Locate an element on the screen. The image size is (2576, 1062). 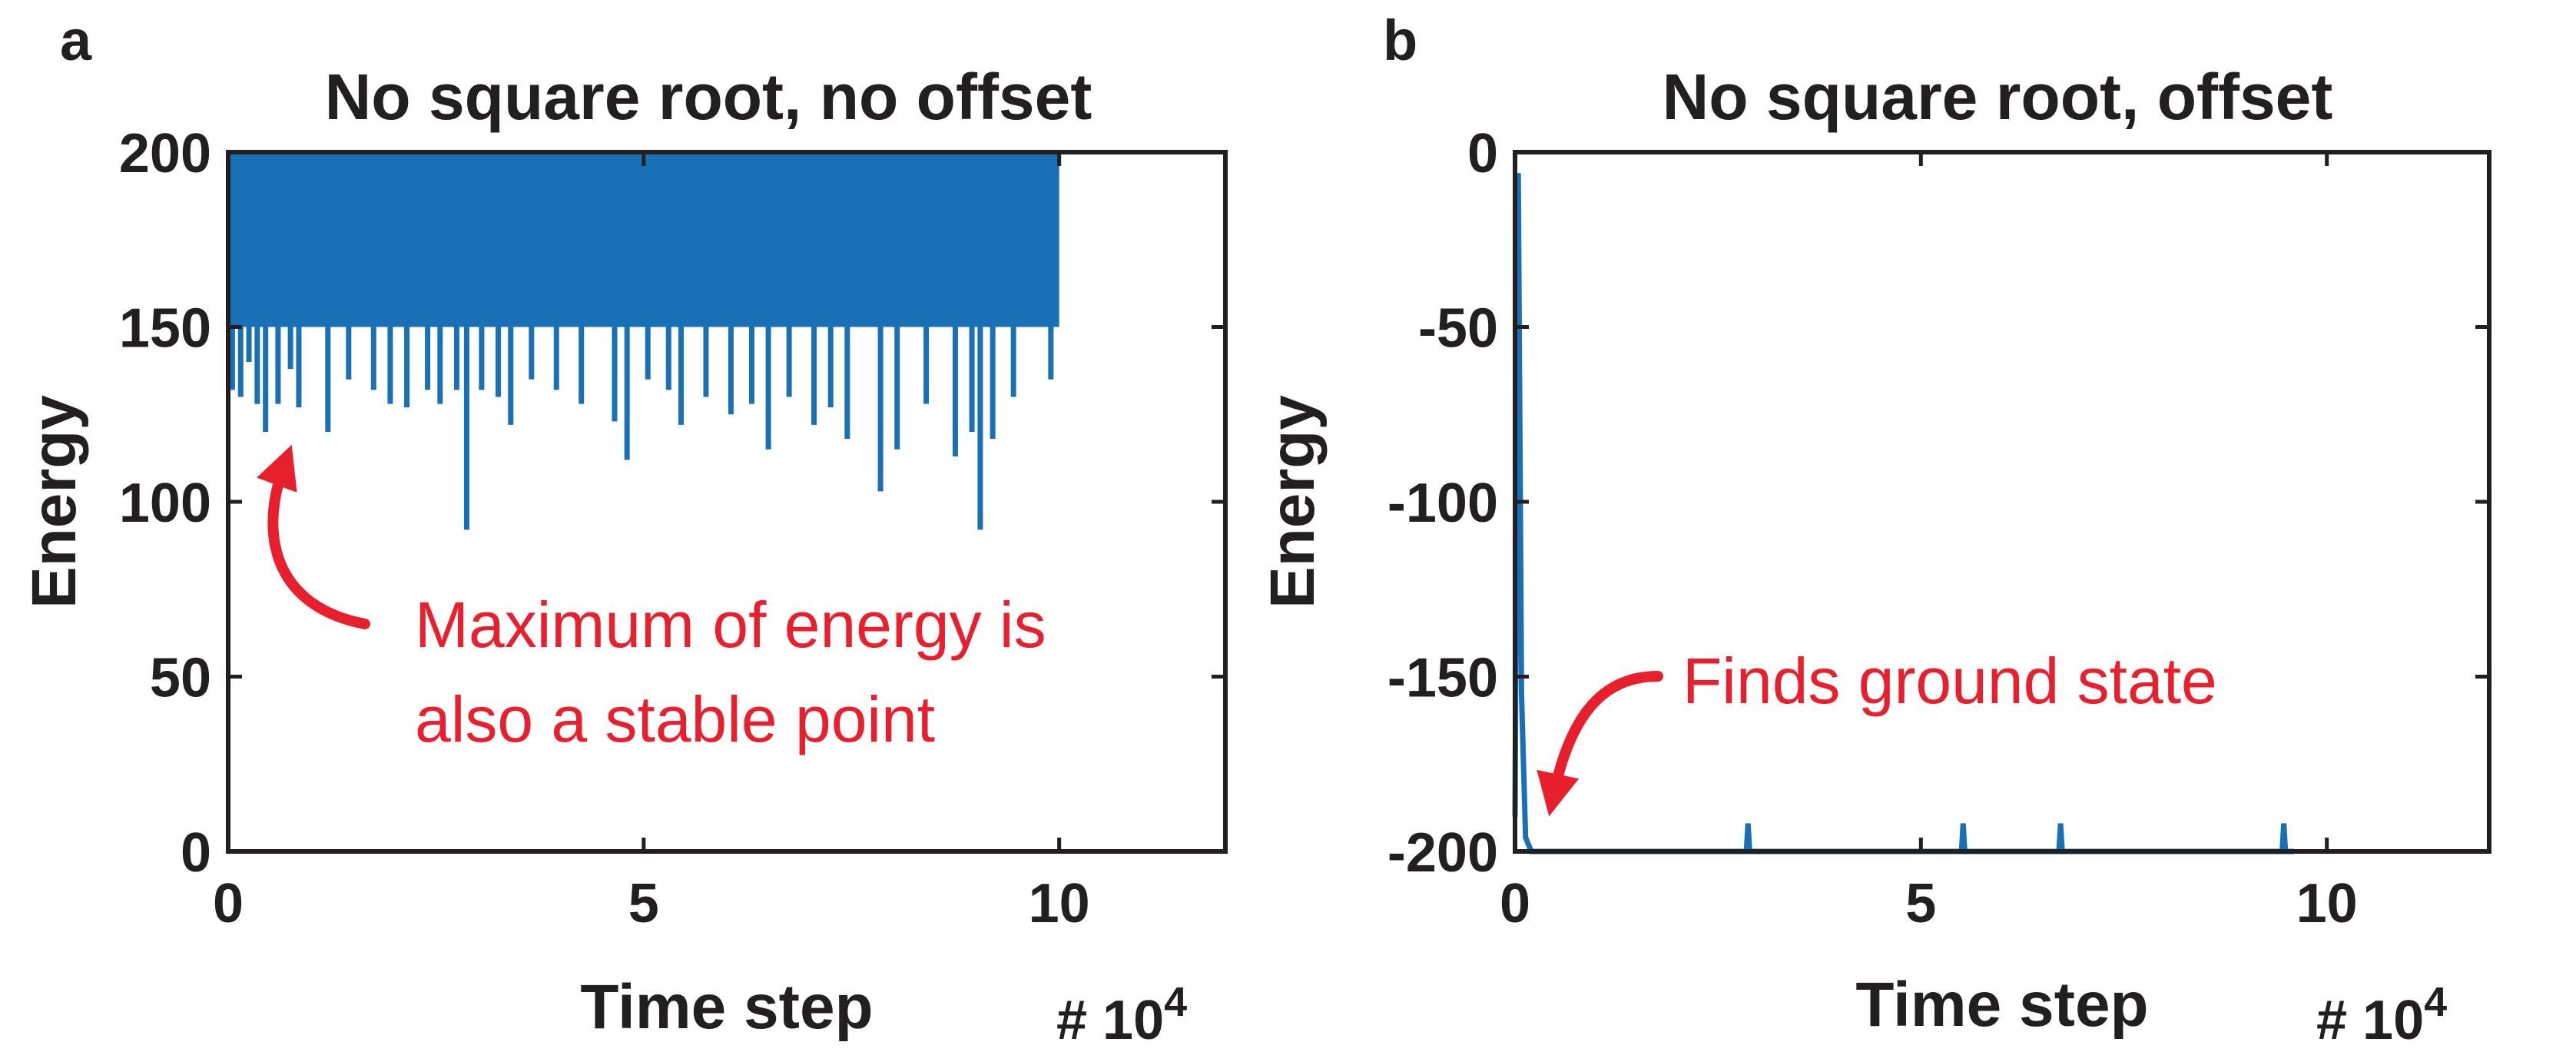
b-x-tick-label: 5 is located at coordinates (1920, 904).